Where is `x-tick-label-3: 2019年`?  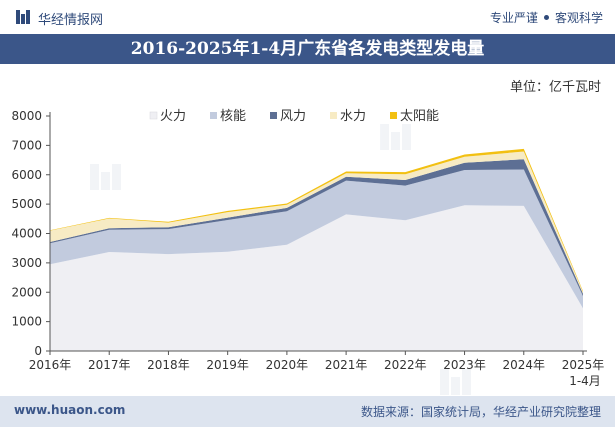 x-tick-label-3: 2019年 is located at coordinates (227, 365).